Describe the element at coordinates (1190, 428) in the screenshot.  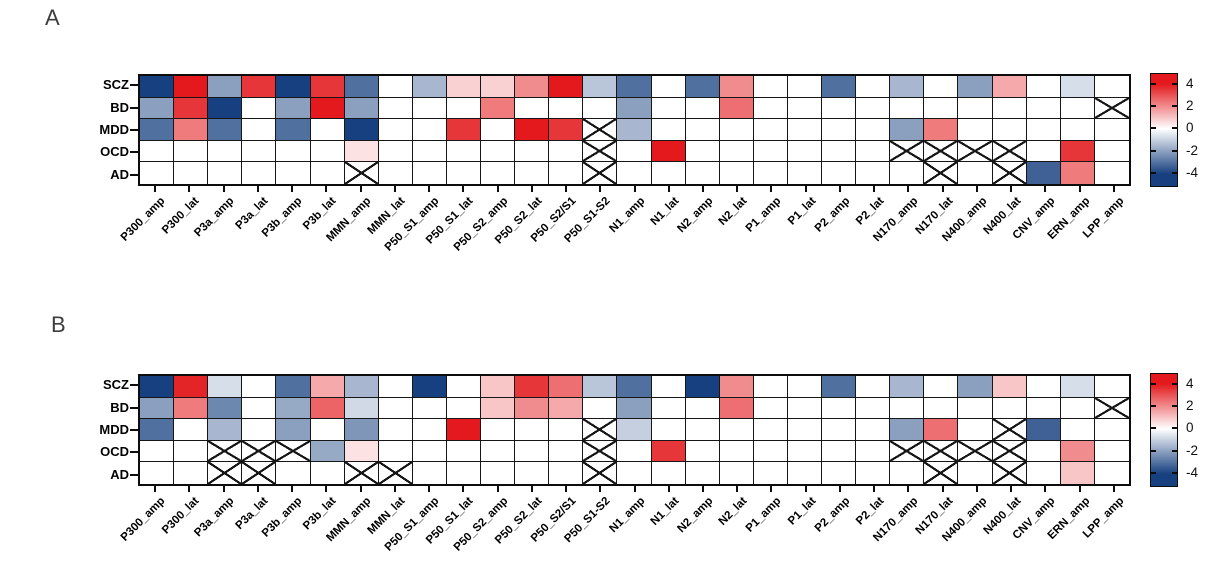
I see `colorbar-tick-label: 0` at that location.